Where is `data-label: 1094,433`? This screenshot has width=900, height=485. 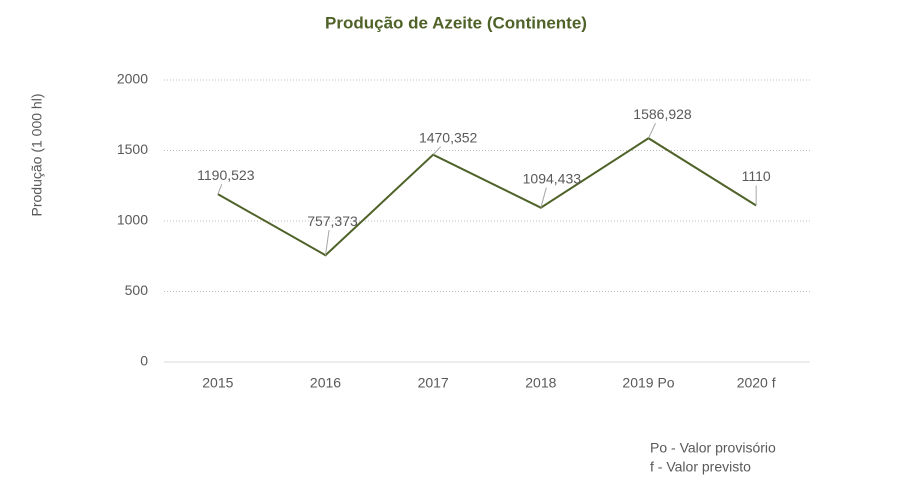
data-label: 1094,433 is located at coordinates (552, 178).